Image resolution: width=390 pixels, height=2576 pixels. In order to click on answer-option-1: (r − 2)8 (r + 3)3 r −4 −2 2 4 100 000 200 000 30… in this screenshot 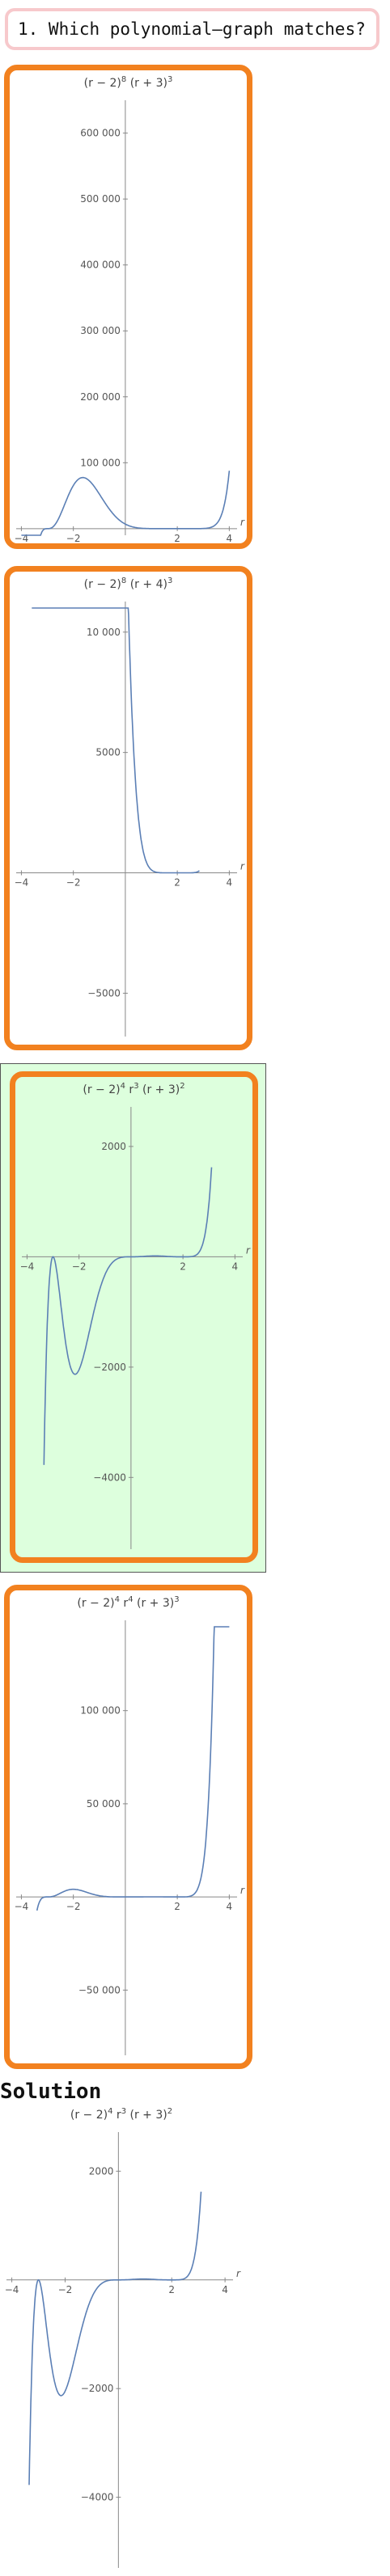, I will do `click(128, 307)`.